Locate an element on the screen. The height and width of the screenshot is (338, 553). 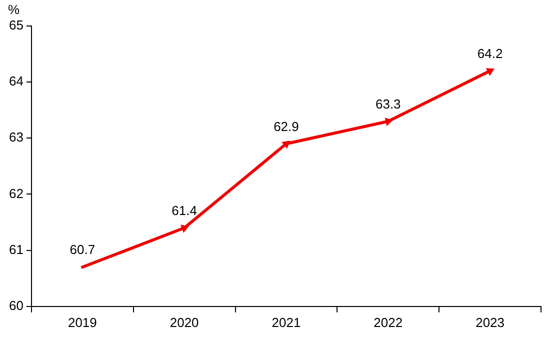
x-tick-label: 2022 is located at coordinates (388, 322).